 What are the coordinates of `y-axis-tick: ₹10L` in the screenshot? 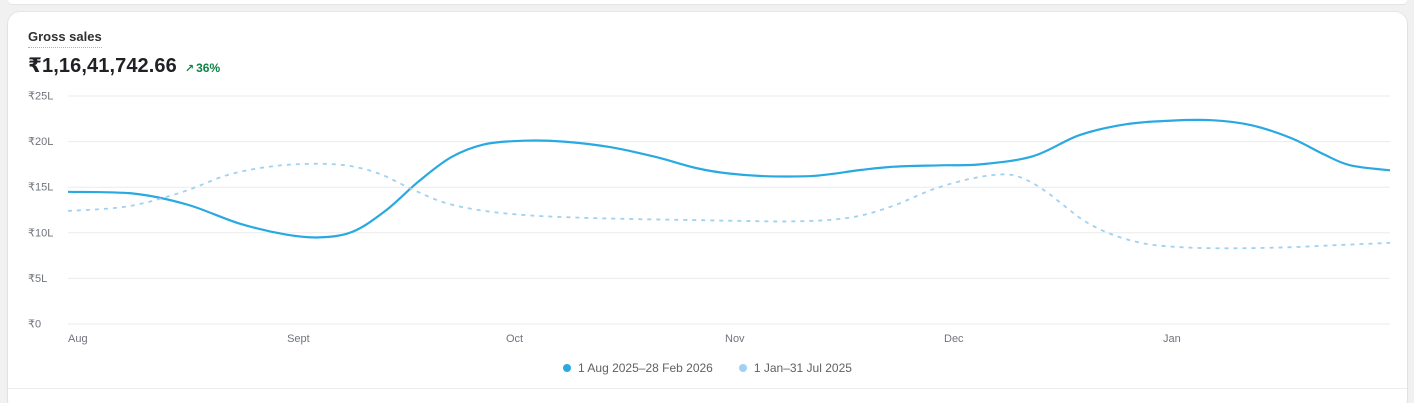 It's located at (40, 233).